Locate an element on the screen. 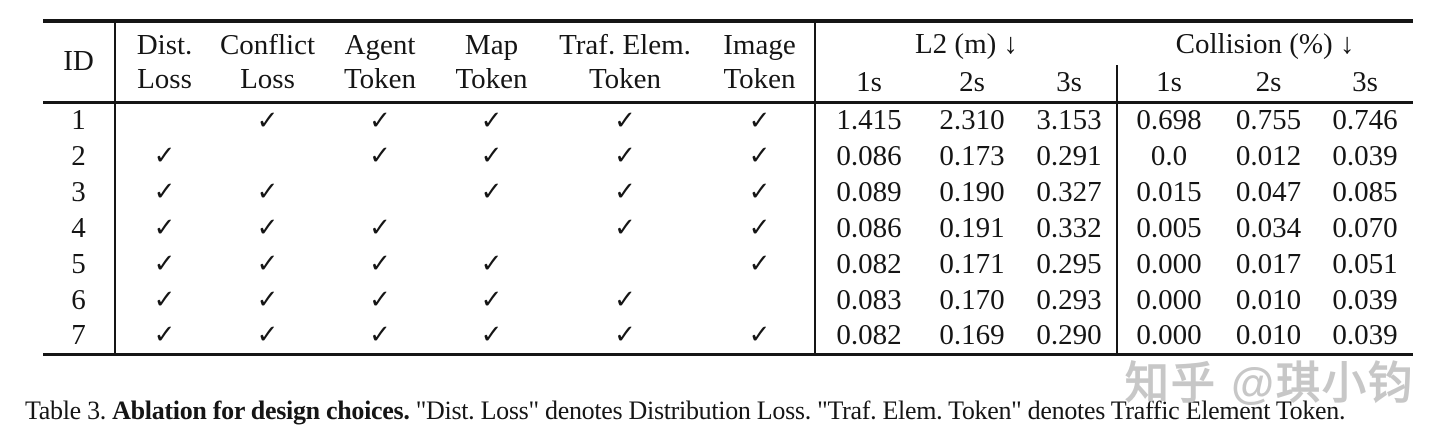 This screenshot has width=1440, height=435. col-header-line: Agent is located at coordinates (380, 44).